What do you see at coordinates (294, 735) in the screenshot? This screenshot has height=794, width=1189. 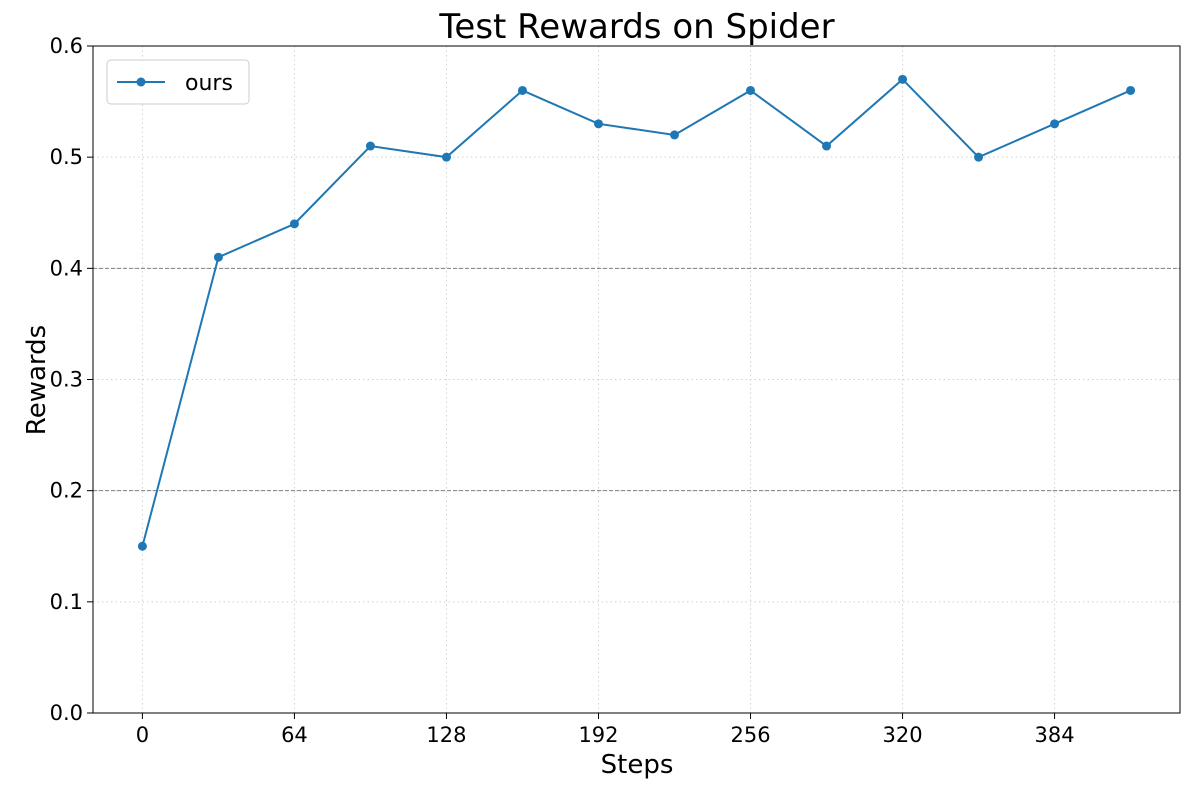 I see `x-tick-label: 64` at bounding box center [294, 735].